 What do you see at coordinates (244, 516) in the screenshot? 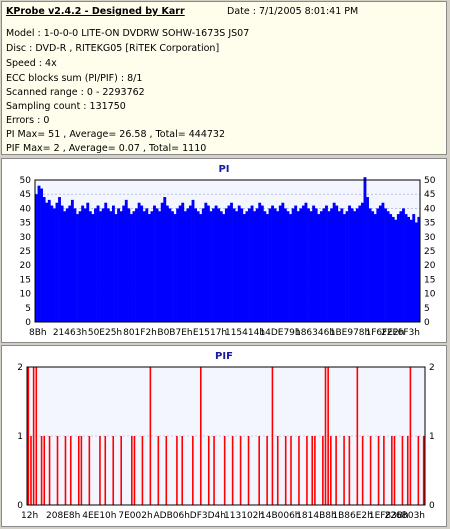
I see `x-tick-label: 113102h` at bounding box center [244, 516].